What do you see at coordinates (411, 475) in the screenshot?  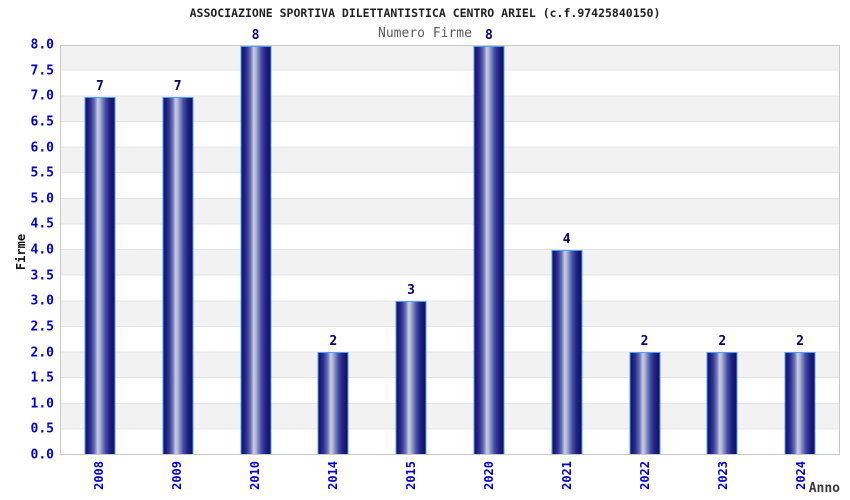 I see `x-tick-label: 2015` at bounding box center [411, 475].